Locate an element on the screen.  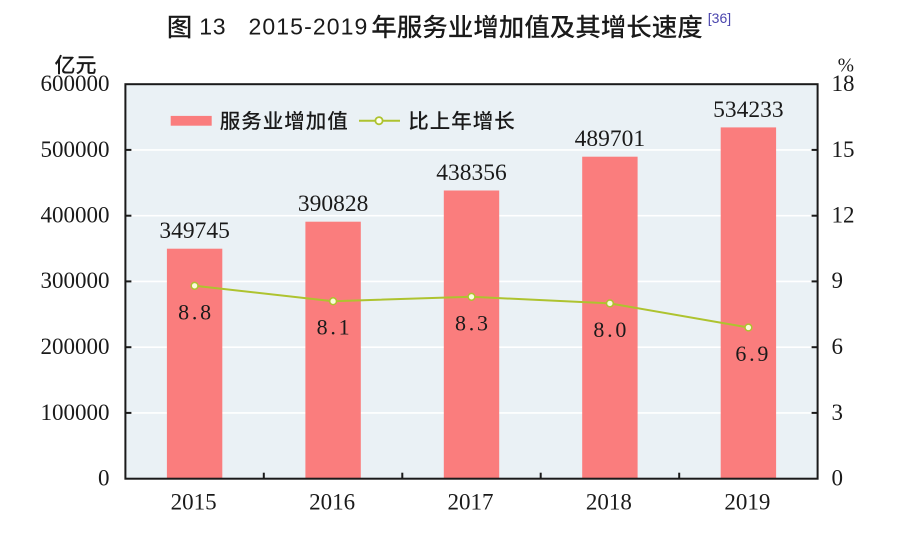
svg-text: 2015-2019 is located at coordinates (309, 27).